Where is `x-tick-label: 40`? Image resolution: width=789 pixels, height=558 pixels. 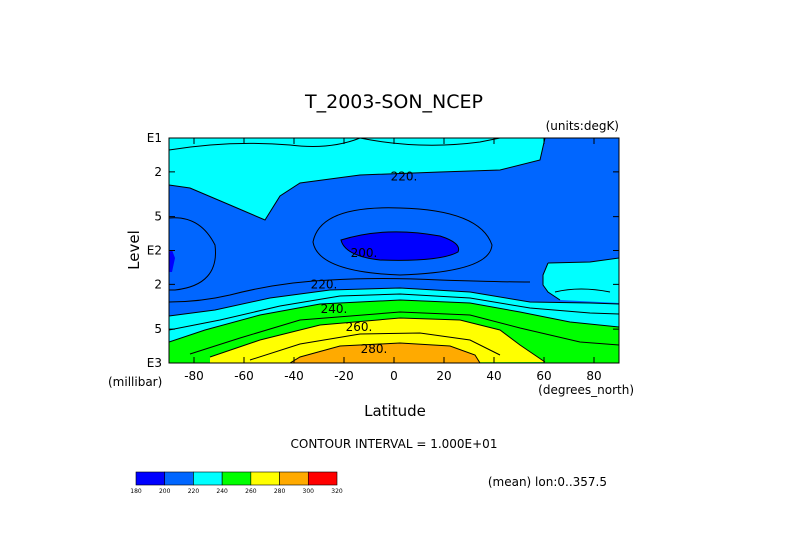
x-tick-label: 40 is located at coordinates (493, 376).